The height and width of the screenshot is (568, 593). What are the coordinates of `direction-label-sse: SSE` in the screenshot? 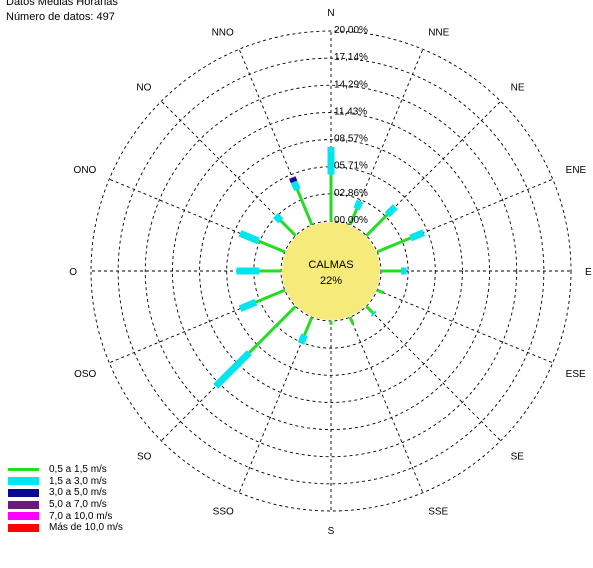 It's located at (438, 512).